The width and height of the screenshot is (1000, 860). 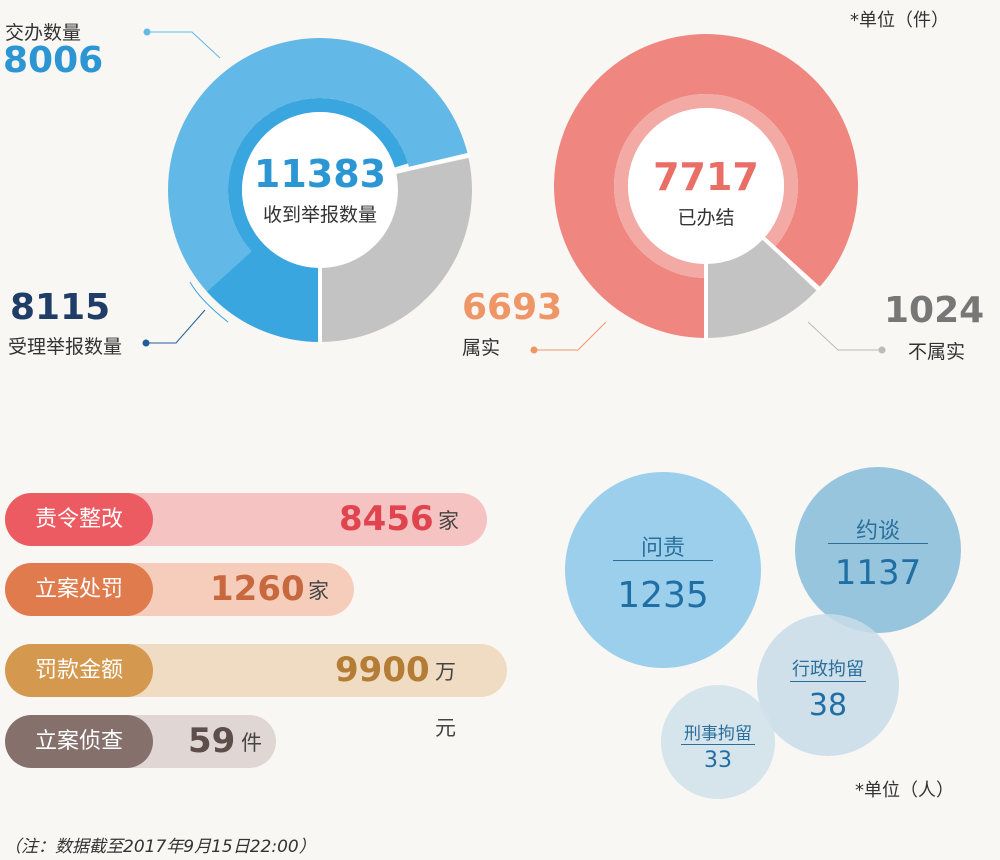 I want to click on bubble: 刑事拘留 33, so click(x=718, y=742).